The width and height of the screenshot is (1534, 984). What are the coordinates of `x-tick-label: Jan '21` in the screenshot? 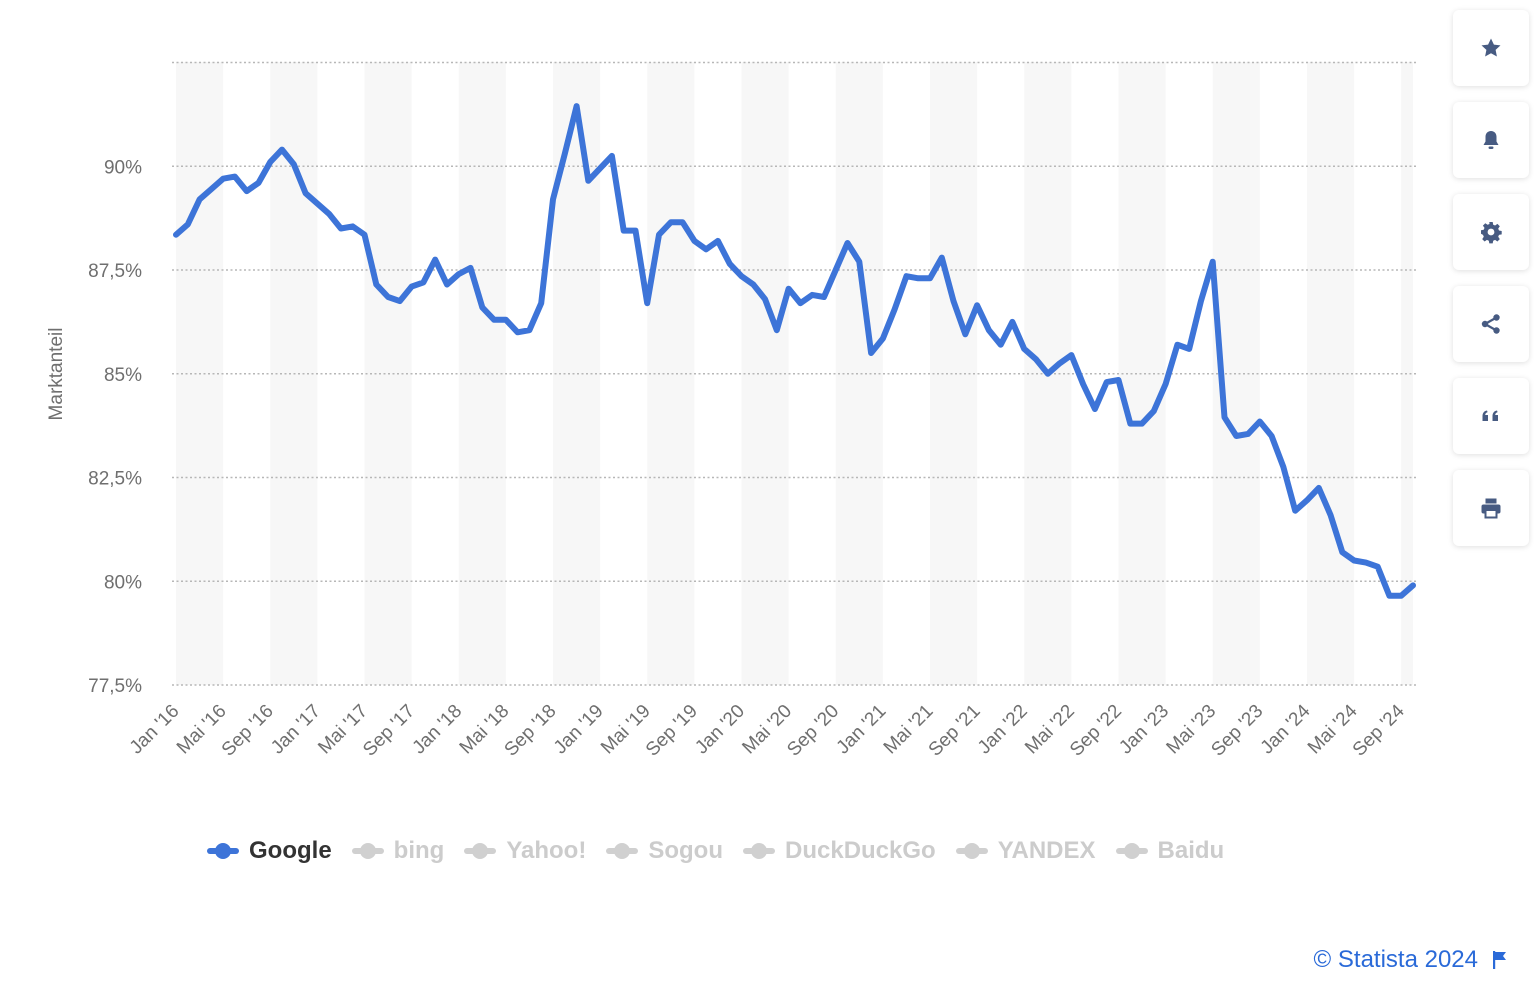 It's located at (862, 730).